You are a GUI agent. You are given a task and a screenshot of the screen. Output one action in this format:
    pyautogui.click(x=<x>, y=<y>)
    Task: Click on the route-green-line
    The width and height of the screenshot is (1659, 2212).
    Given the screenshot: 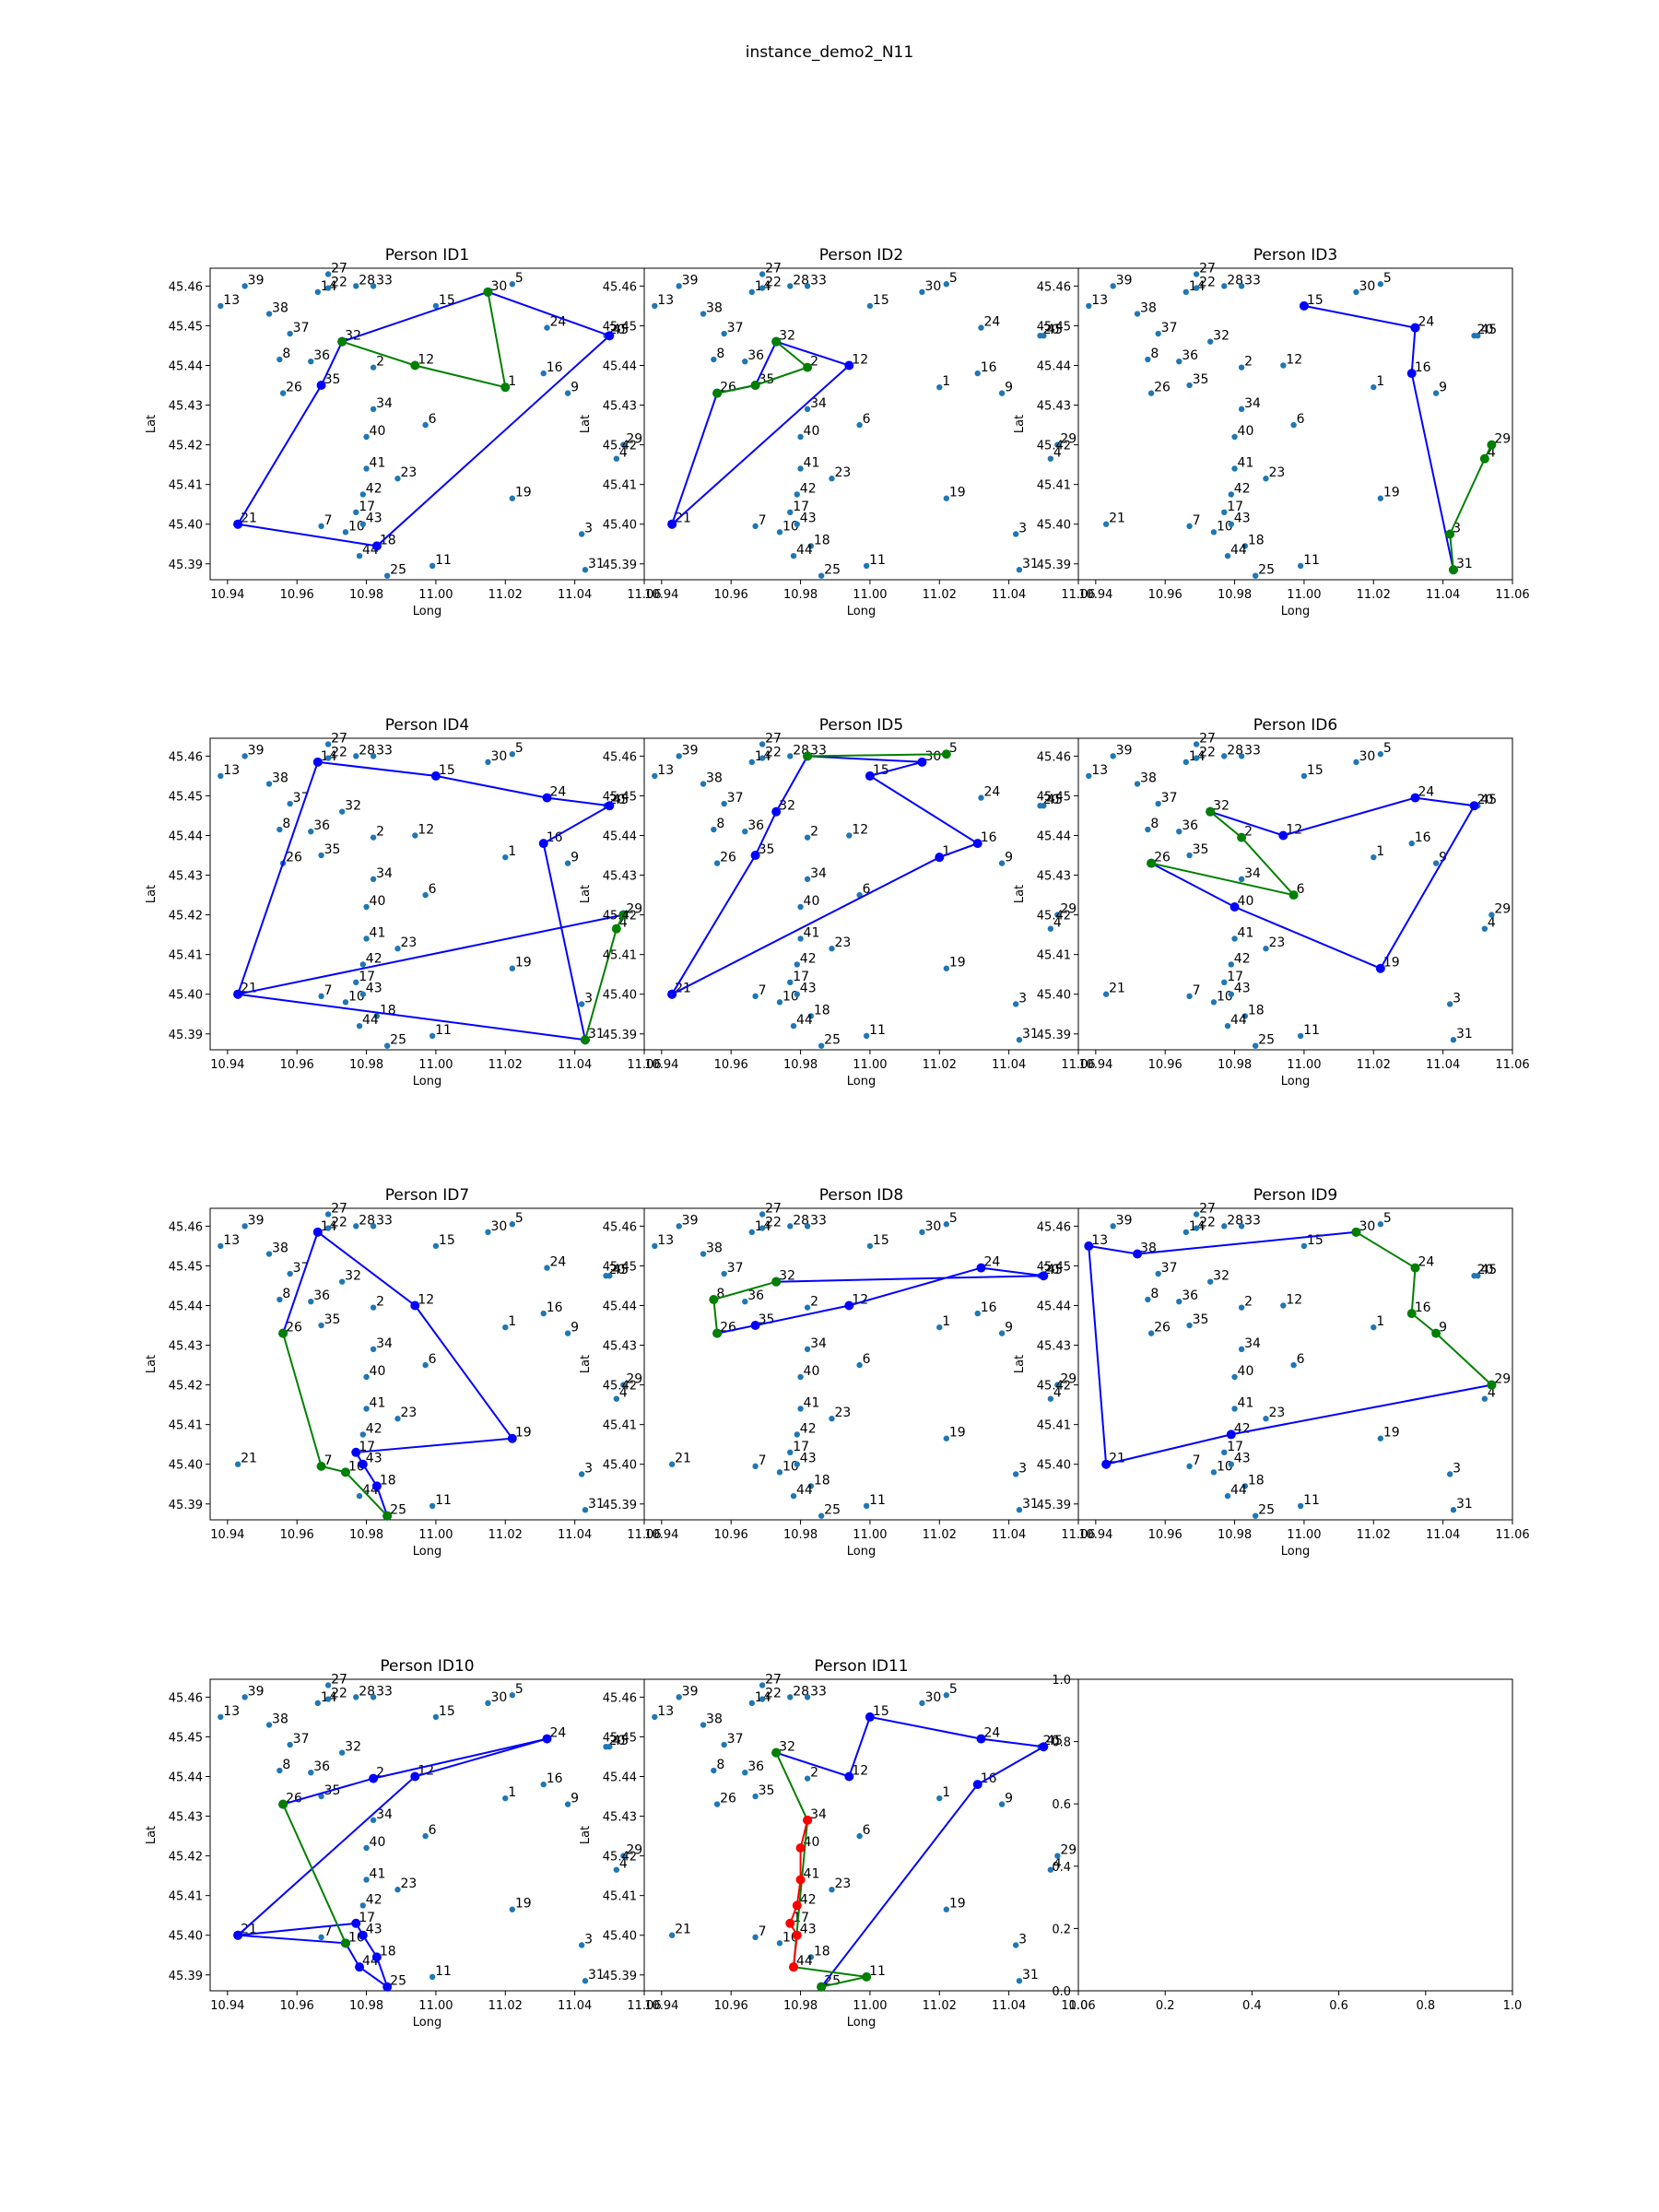 What is the action you would take?
    pyautogui.click(x=1223, y=853)
    